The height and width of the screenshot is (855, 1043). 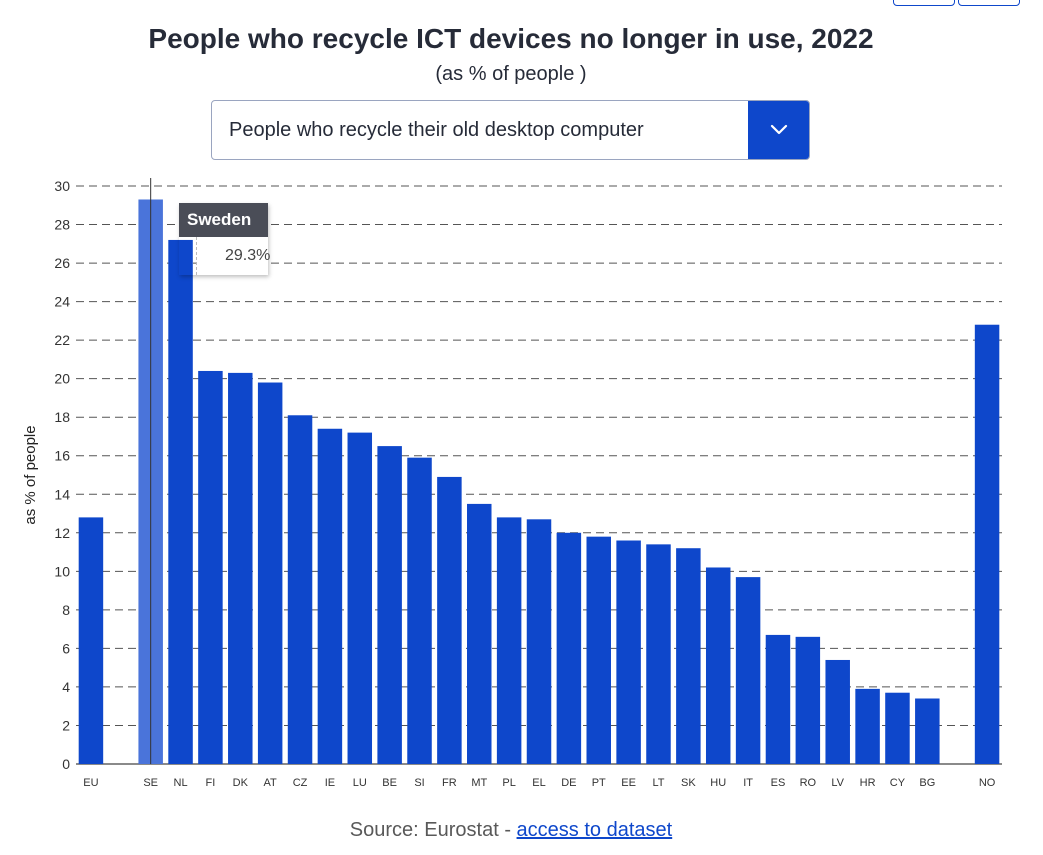 What do you see at coordinates (927, 731) in the screenshot?
I see `bar-bg` at bounding box center [927, 731].